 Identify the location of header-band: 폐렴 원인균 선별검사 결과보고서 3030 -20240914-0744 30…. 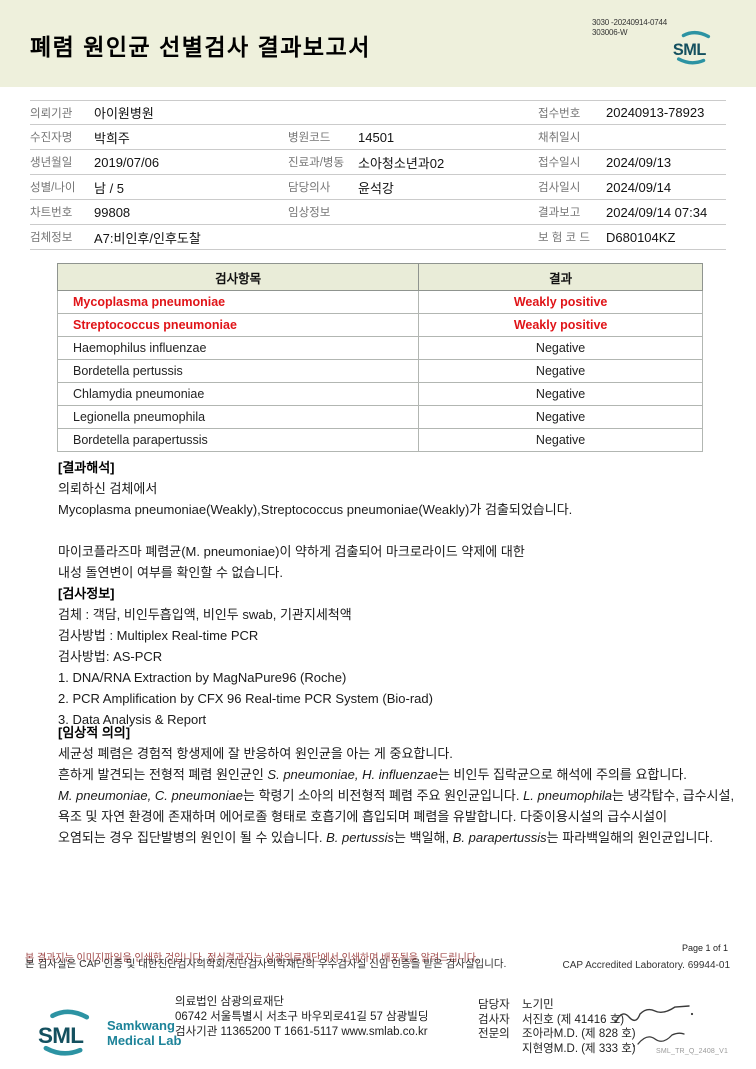
(378, 43).